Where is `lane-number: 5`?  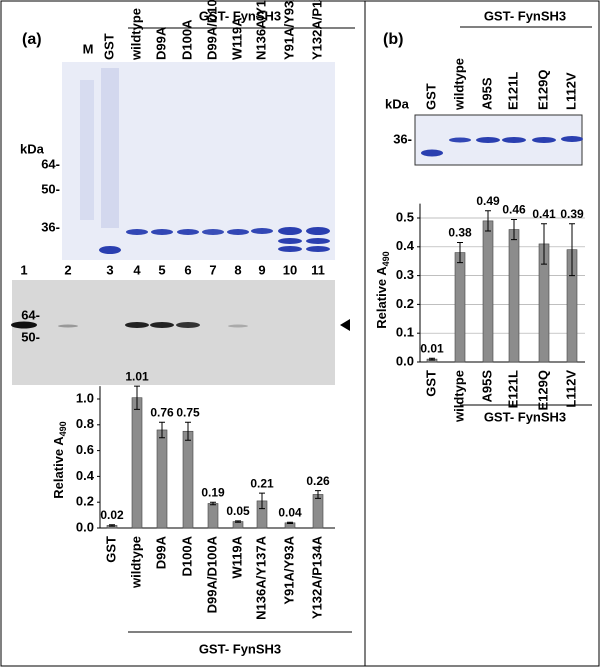
lane-number: 5 is located at coordinates (161, 269).